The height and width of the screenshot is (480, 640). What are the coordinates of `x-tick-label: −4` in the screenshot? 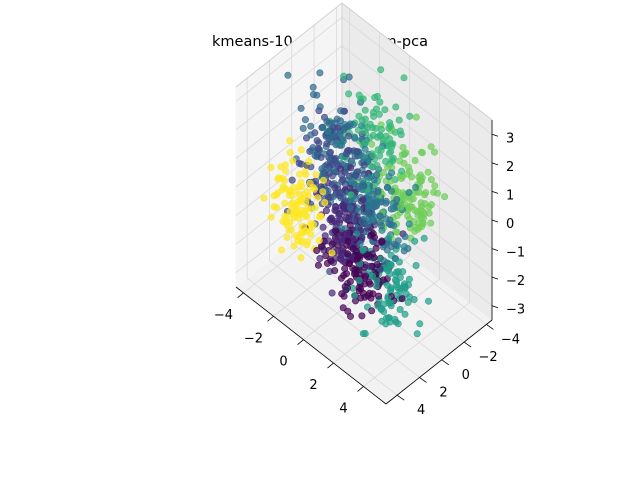 It's located at (223, 315).